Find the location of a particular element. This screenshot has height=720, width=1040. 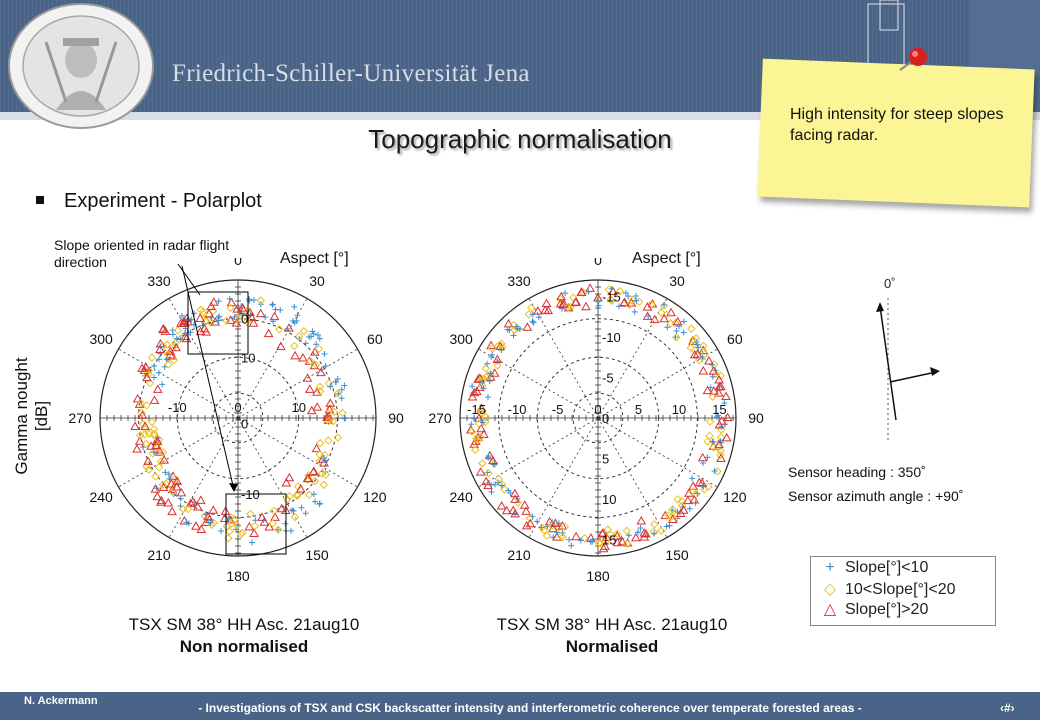

radial-tick-label: 15 is located at coordinates (609, 539).